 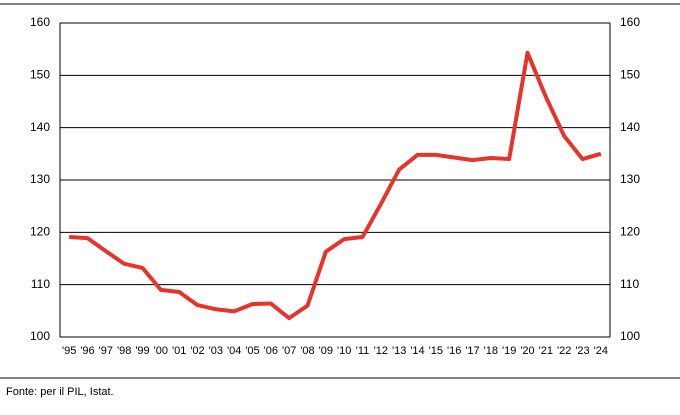 I want to click on x-tick-label: '96, so click(x=87, y=351).